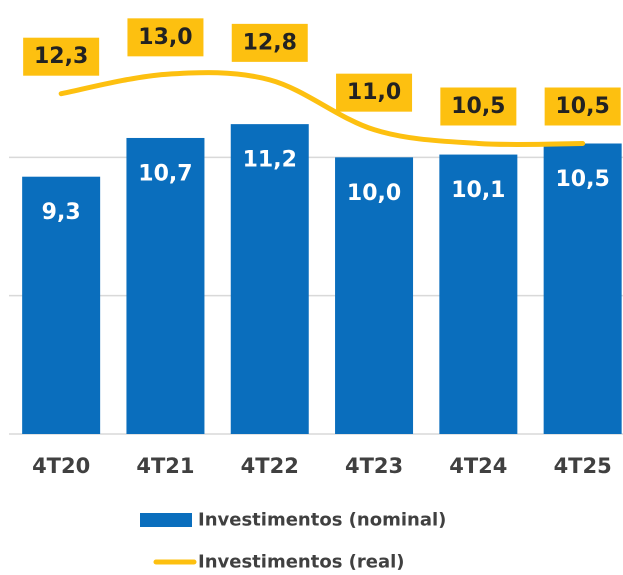 This screenshot has width=623, height=575. I want to click on legend-label: Investimentos (nominal), so click(322, 520).